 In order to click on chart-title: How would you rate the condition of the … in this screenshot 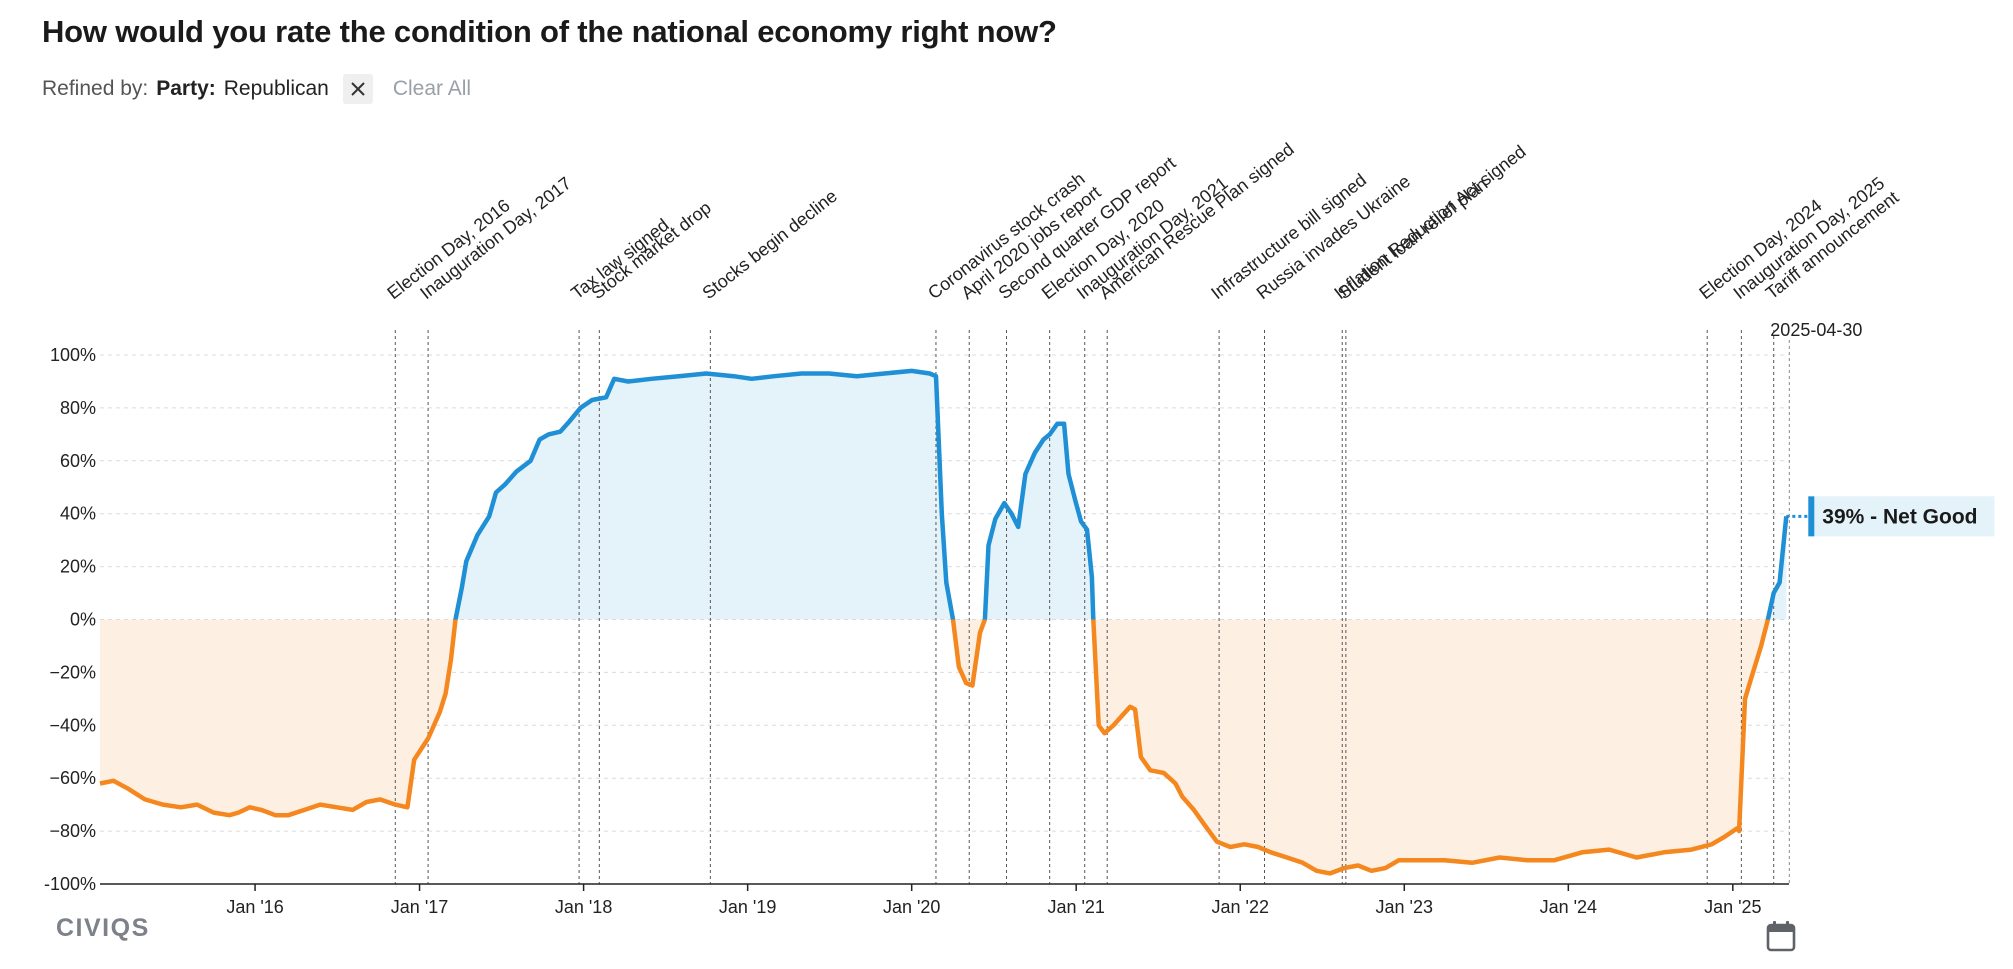, I will do `click(549, 31)`.